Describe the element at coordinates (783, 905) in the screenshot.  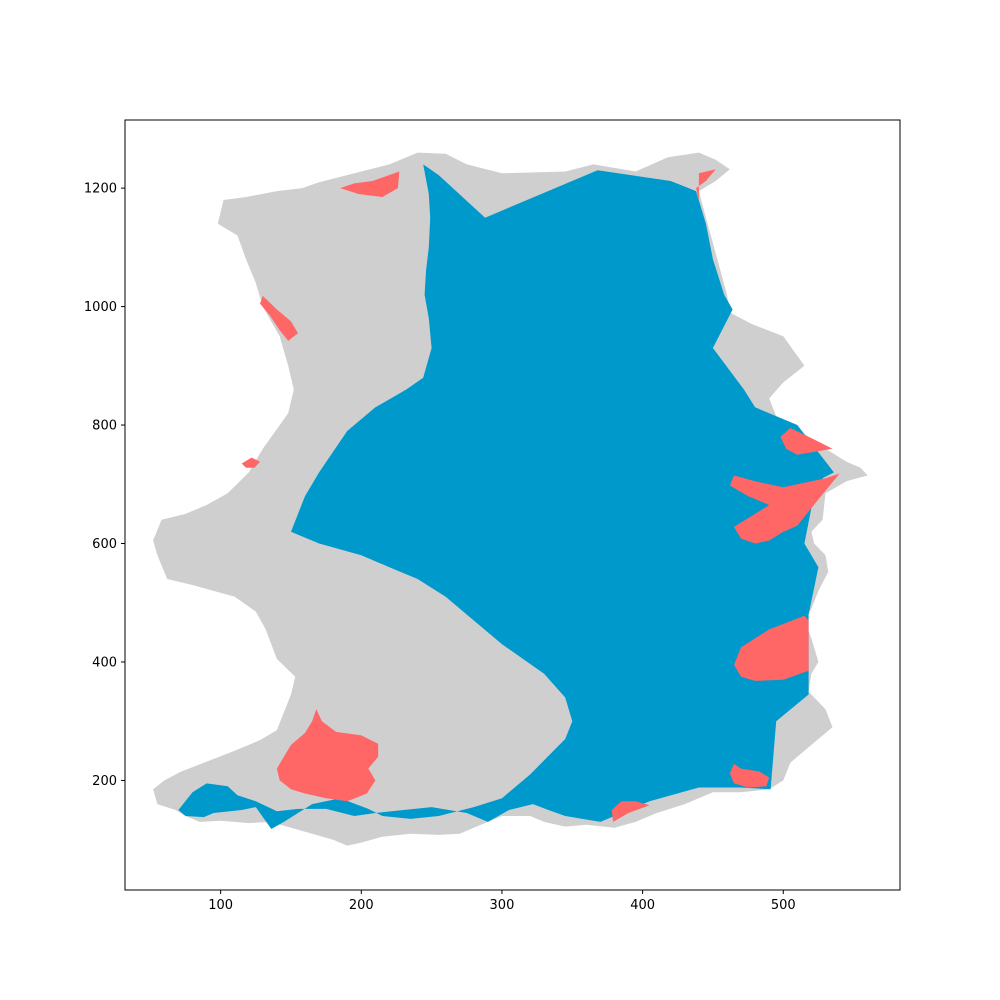
I see `x-tick-label: 500` at that location.